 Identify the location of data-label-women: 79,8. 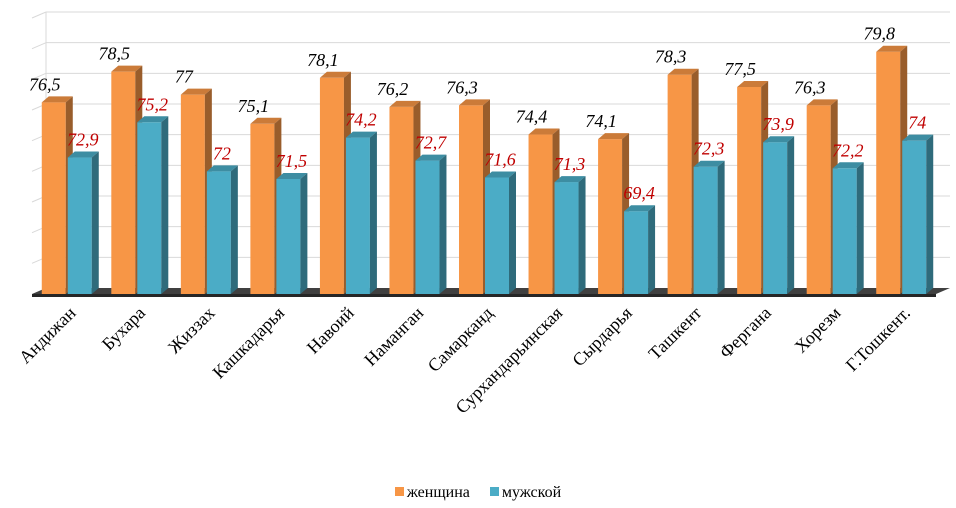
(879, 34).